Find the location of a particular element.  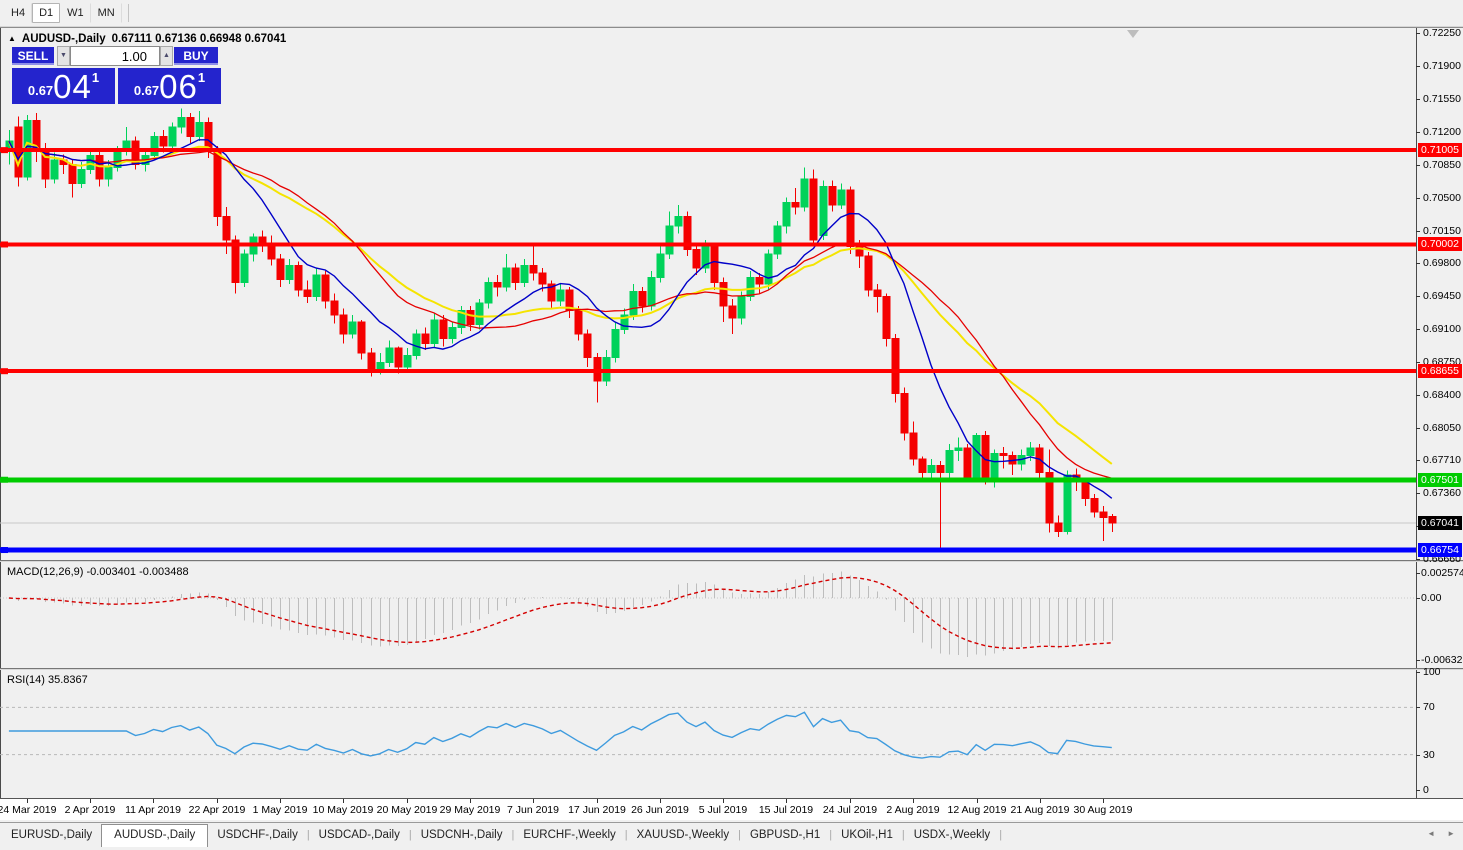

price-axis-border is located at coordinates (1416, 424).